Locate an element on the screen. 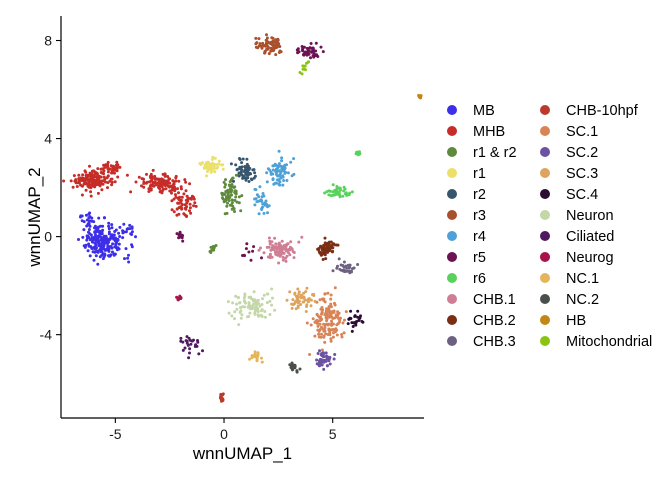 The height and width of the screenshot is (480, 672). legend-item: r6 is located at coordinates (466, 279).